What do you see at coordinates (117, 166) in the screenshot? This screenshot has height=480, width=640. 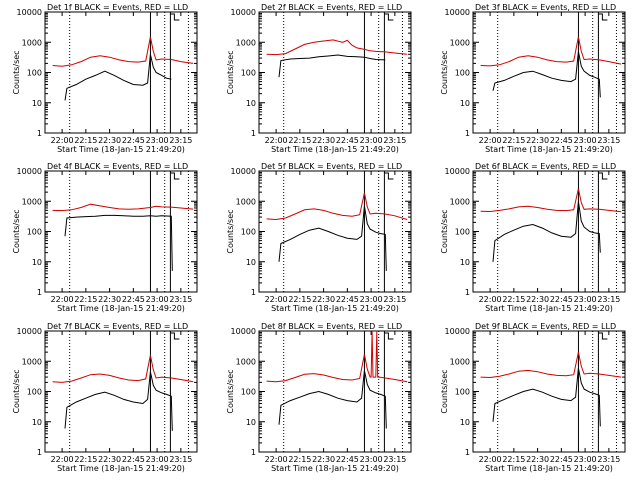 I see `panel-title: Det 4f BLACK = Events, RED = LLD` at bounding box center [117, 166].